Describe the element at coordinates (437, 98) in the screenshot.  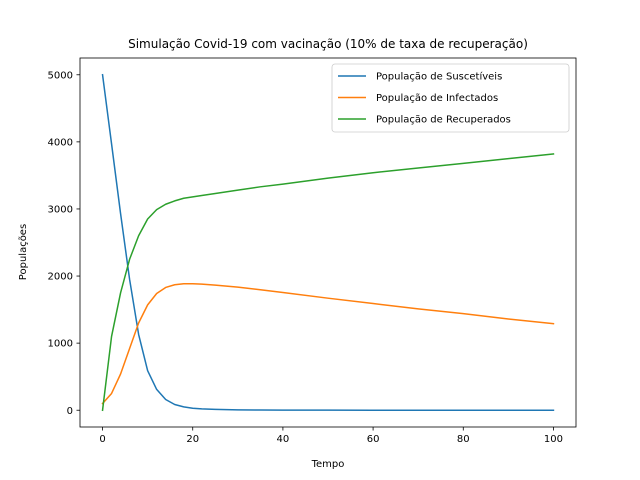
I see `legend-label-1: População de Infectados` at that location.